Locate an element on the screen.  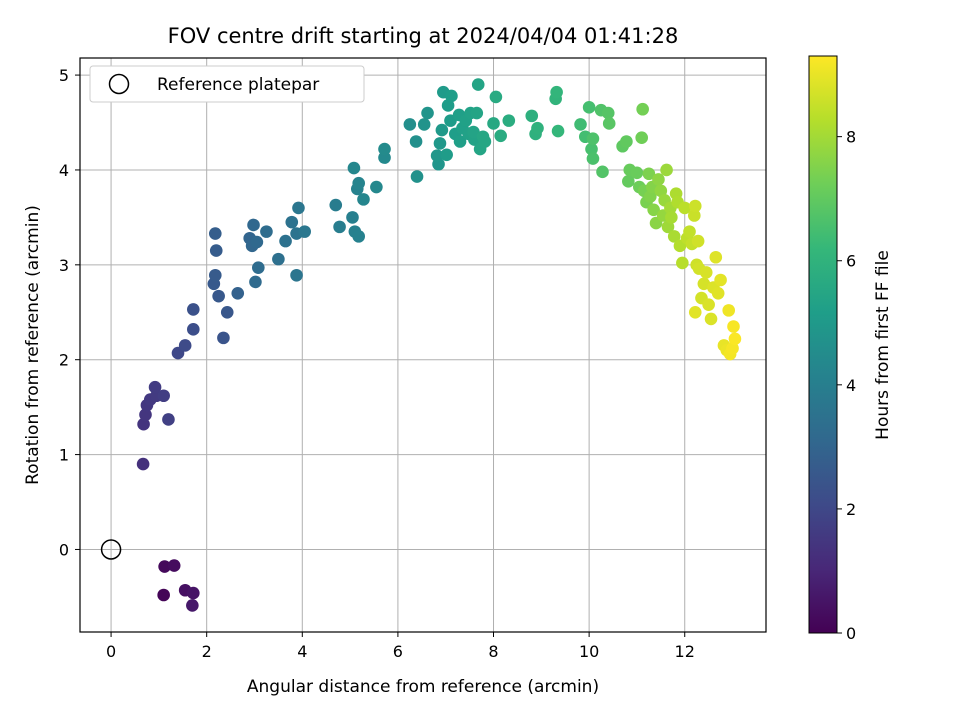
x-tick-label: 4 is located at coordinates (302, 651).